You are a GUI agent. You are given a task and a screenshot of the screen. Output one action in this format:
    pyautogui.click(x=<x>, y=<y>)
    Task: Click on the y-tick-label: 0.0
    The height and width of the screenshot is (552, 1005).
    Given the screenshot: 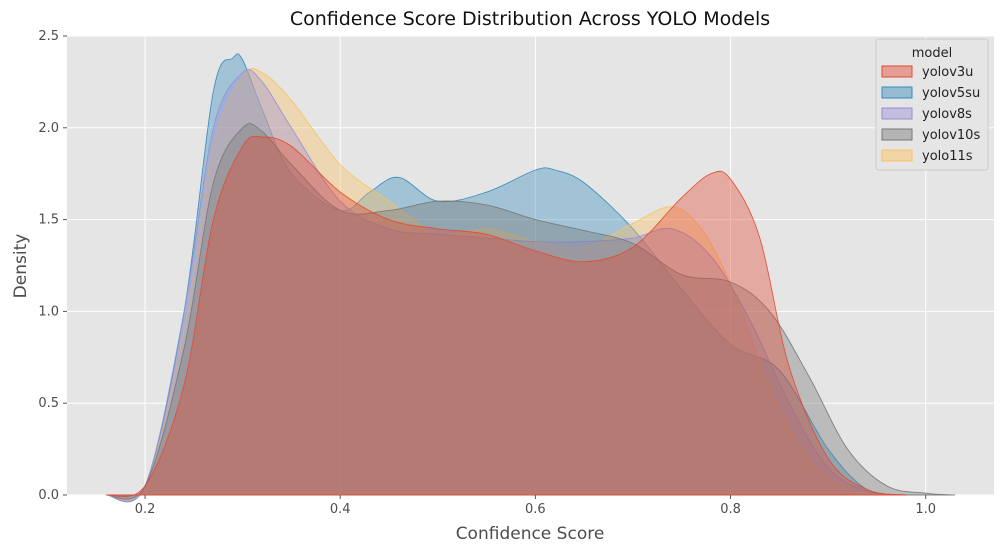 What is the action you would take?
    pyautogui.click(x=48, y=495)
    